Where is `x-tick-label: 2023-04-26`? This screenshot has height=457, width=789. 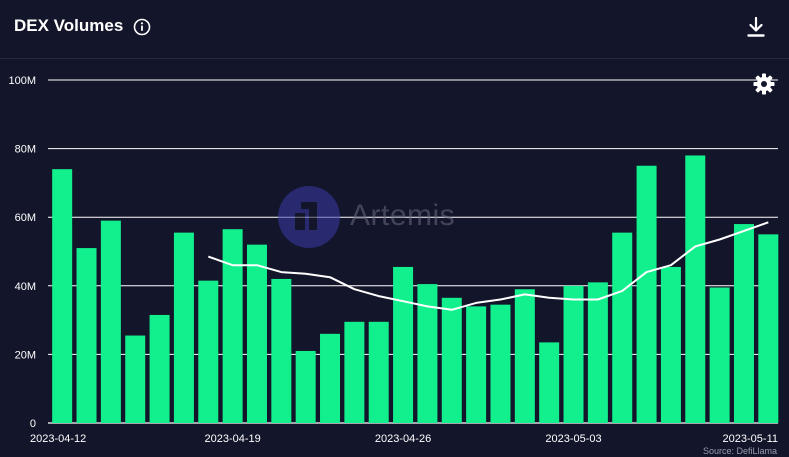
x-tick-label: 2023-04-26 is located at coordinates (403, 439).